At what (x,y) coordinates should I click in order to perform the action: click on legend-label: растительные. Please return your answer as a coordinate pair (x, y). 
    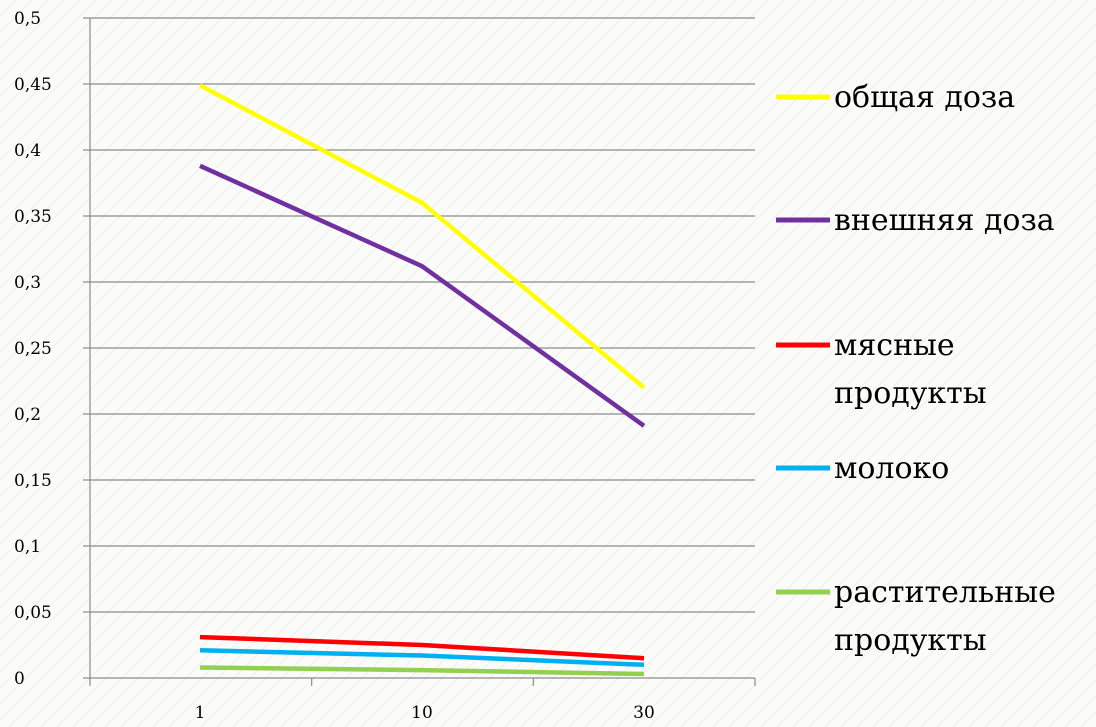
    Looking at the image, I should click on (945, 592).